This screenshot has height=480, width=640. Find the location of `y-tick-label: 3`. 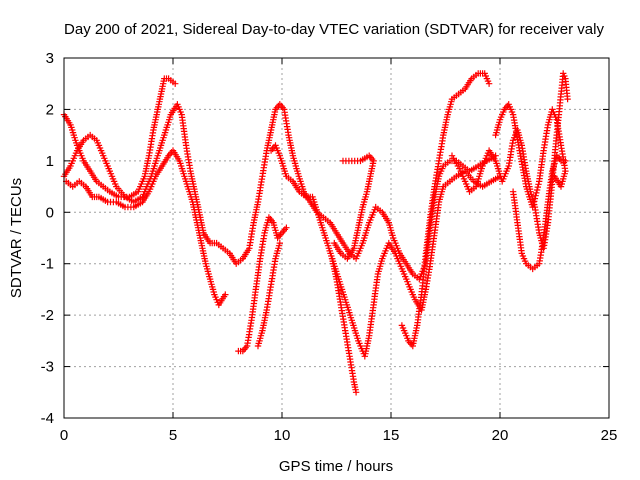

y-tick-label: 3 is located at coordinates (50, 58).